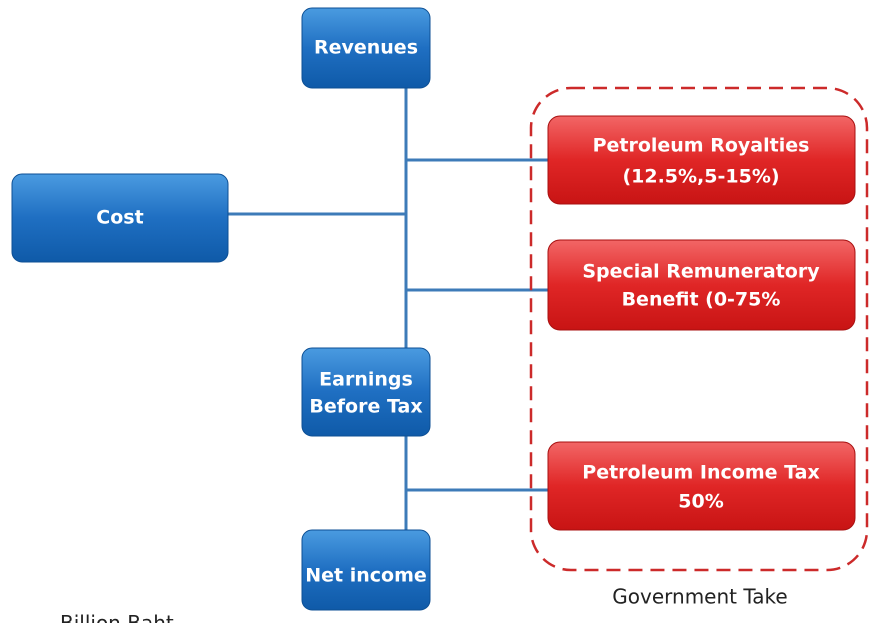 The height and width of the screenshot is (623, 871). What do you see at coordinates (365, 407) in the screenshot?
I see `node-label: Before Tax` at bounding box center [365, 407].